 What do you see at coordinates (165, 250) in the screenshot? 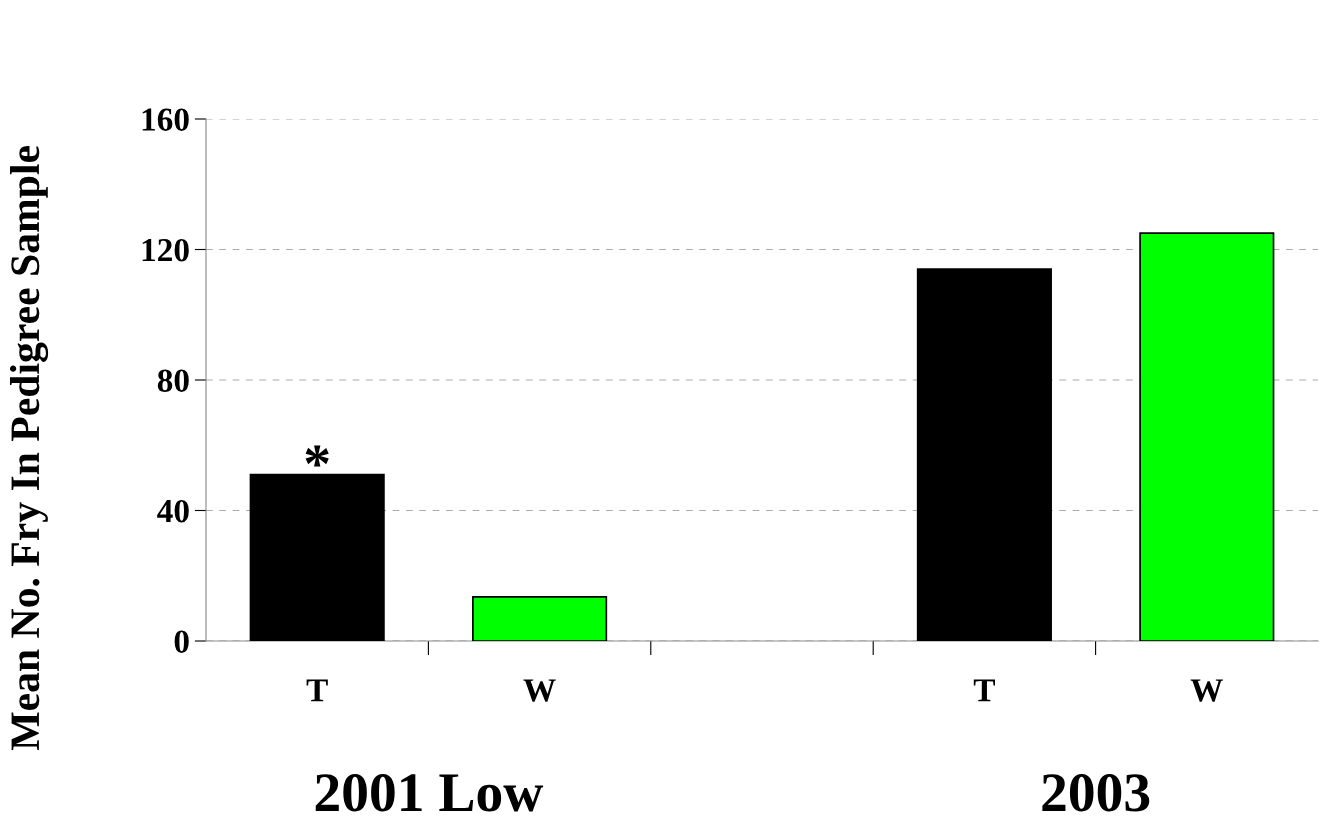
I see `y-tick-label: 120` at bounding box center [165, 250].